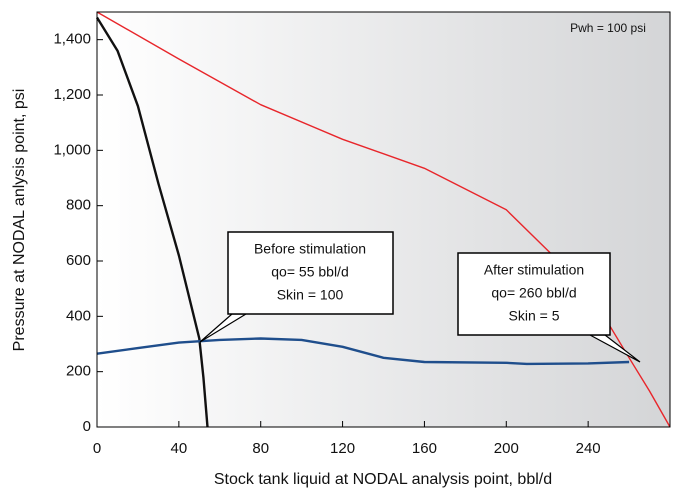 This screenshot has width=678, height=498. I want to click on annotation-text: After stimulation, so click(534, 270).